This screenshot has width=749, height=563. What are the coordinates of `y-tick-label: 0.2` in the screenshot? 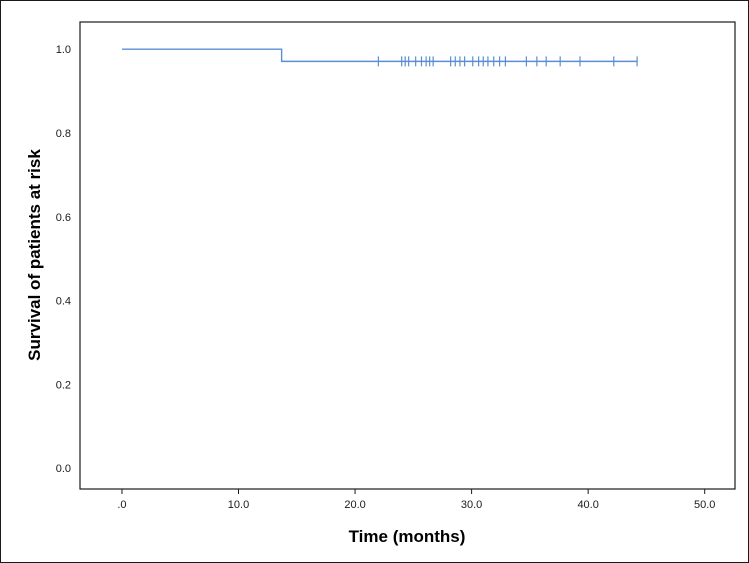 It's located at (63, 385).